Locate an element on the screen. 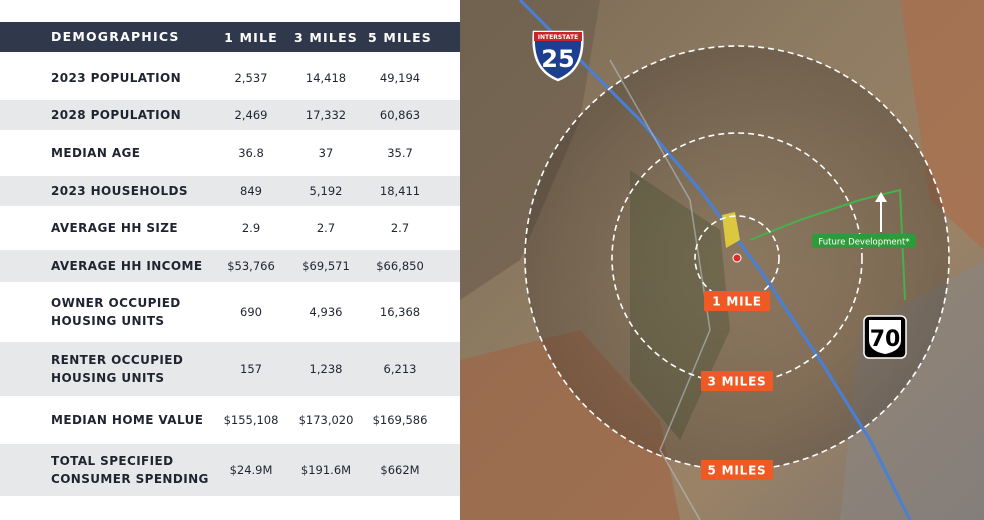  value-cell: $66,850 is located at coordinates (400, 266).